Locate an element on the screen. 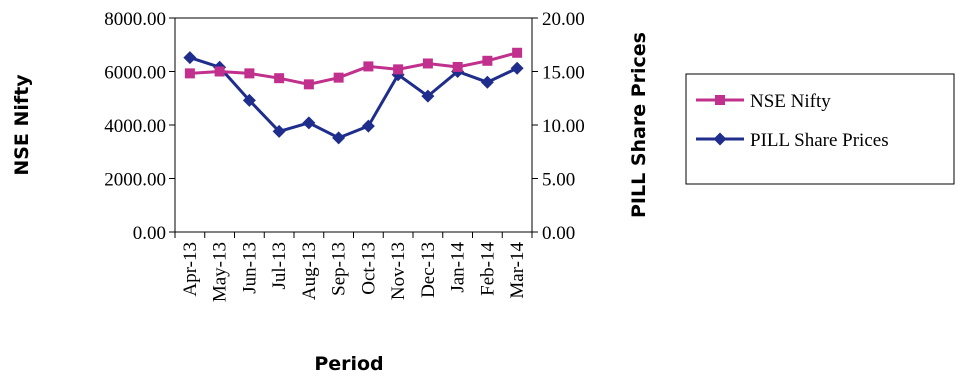 This screenshot has height=379, width=957. legend-label-nse-nifty: NSE Nifty is located at coordinates (790, 101).